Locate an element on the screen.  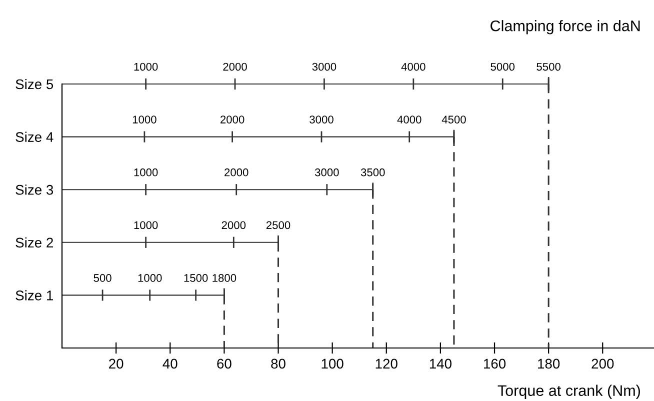
annotation: 5000 is located at coordinates (502, 66).